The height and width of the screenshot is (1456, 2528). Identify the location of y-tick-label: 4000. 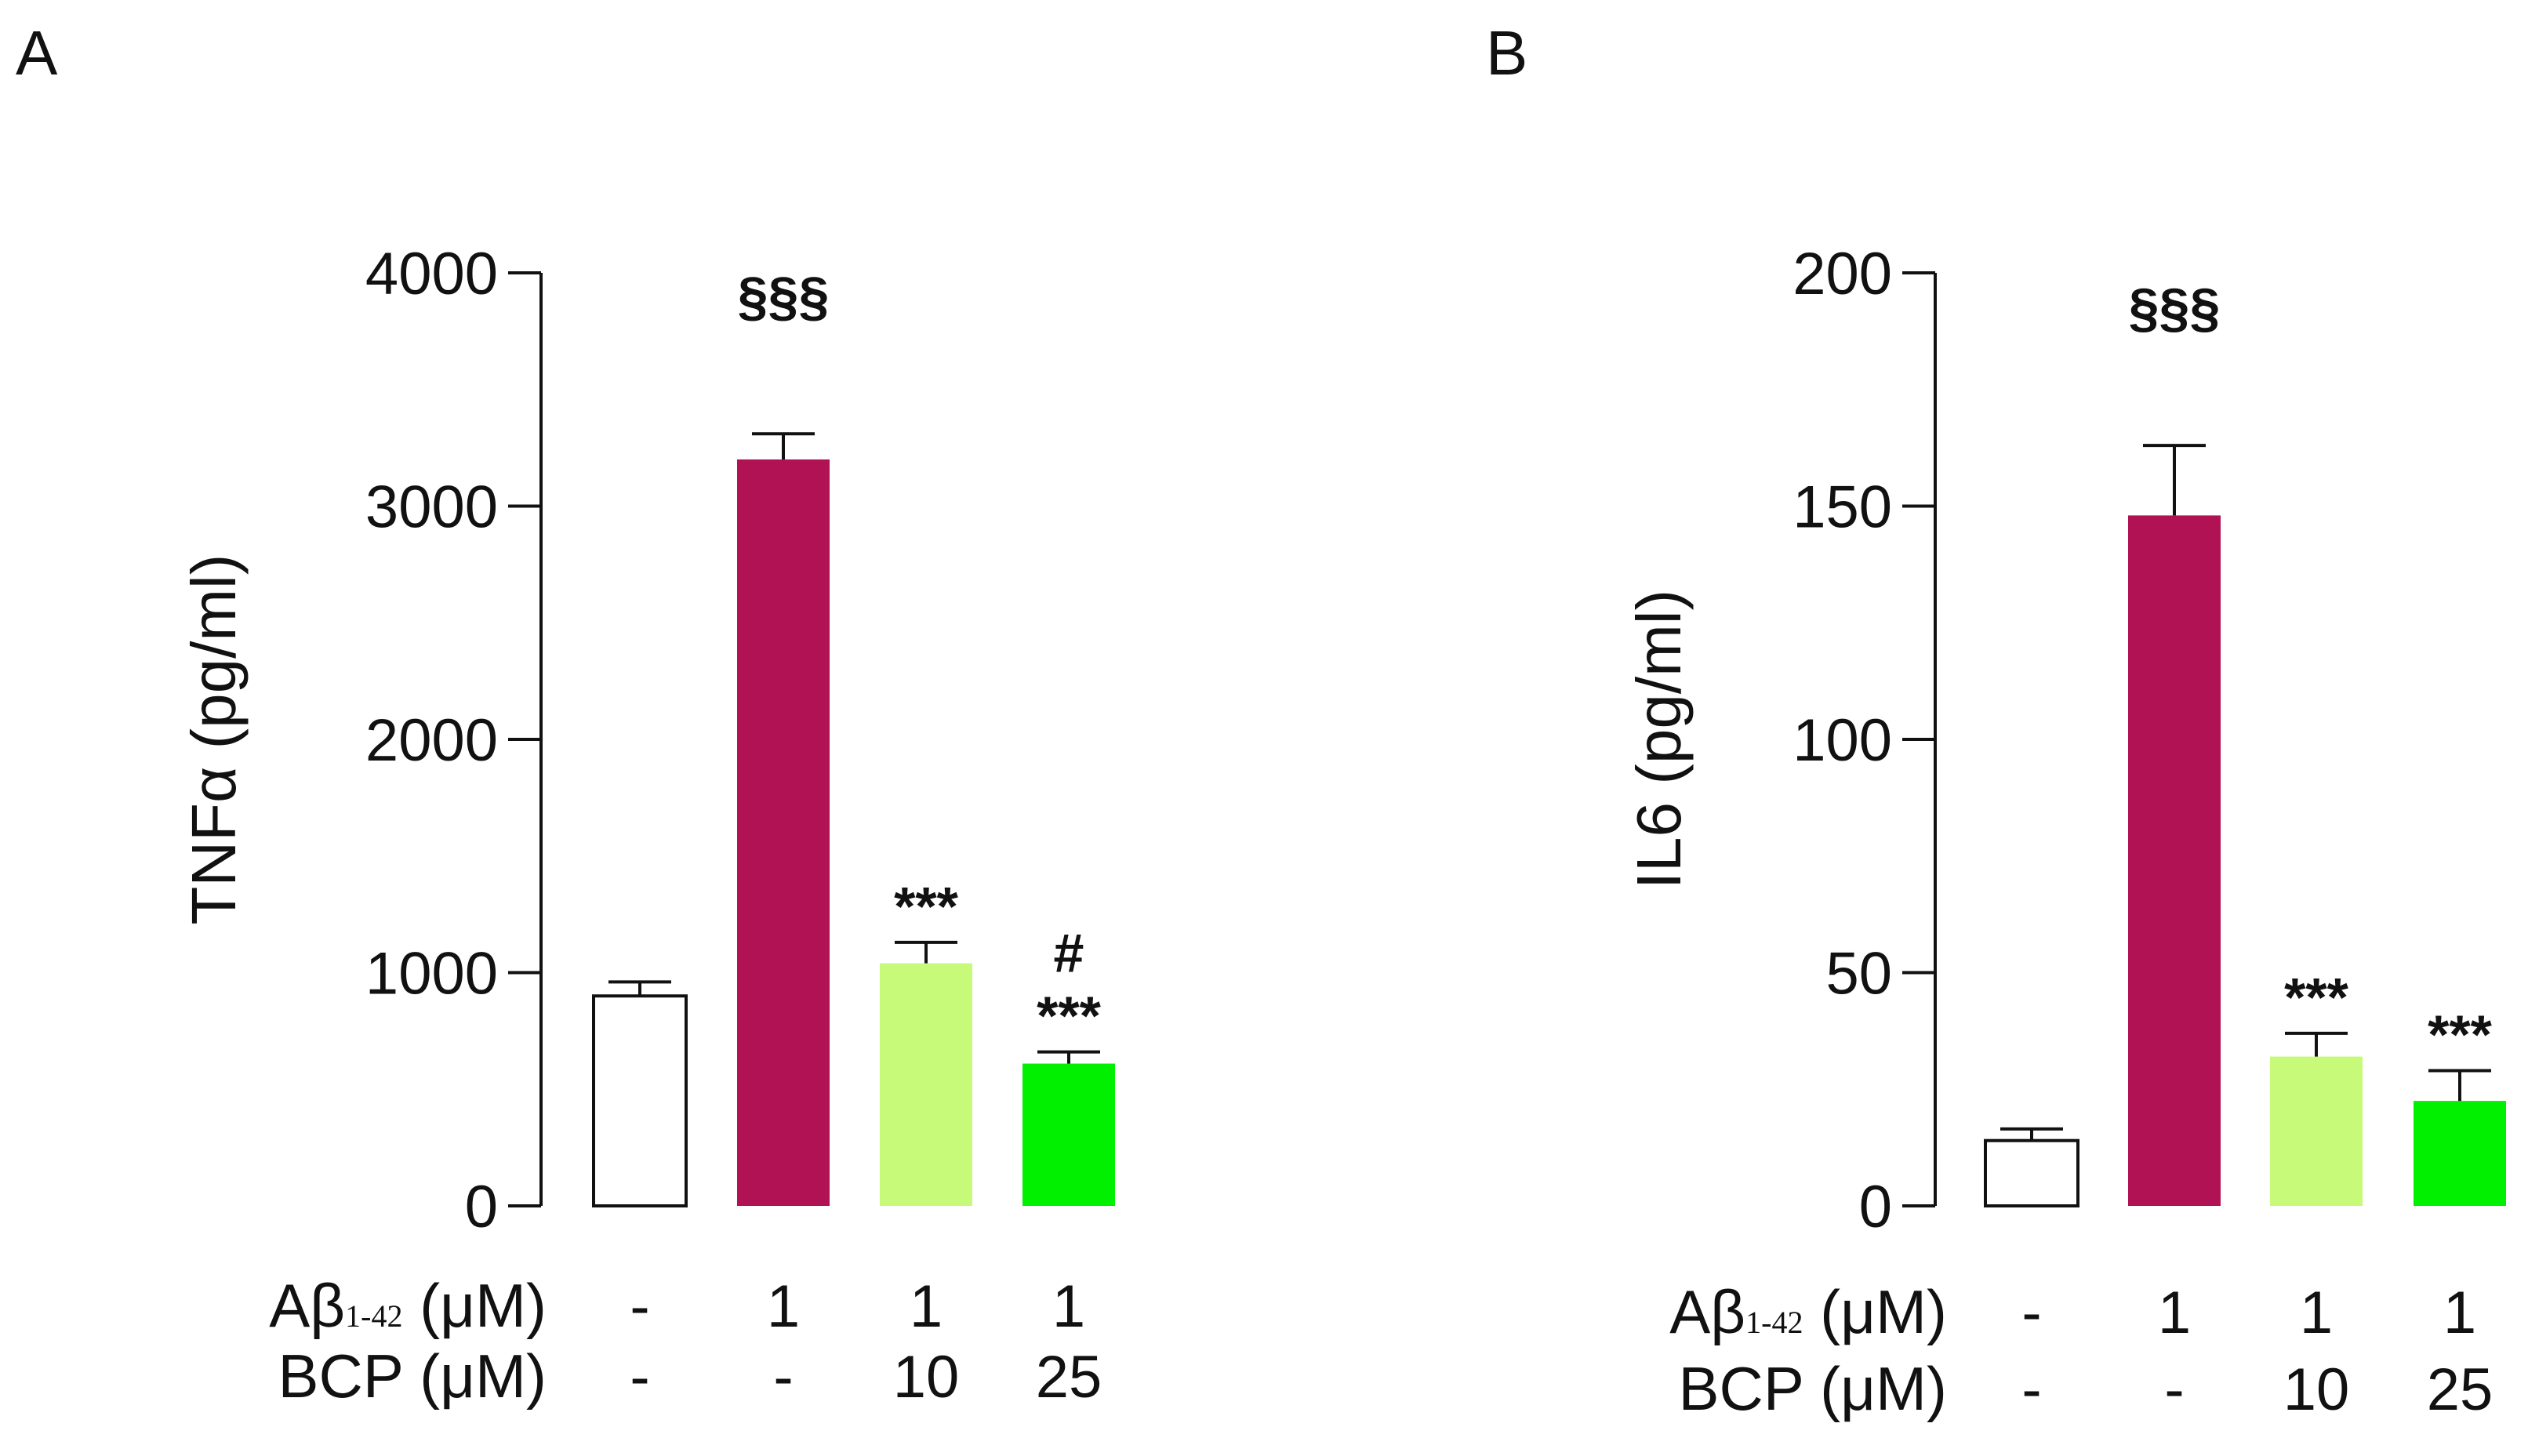
(431, 274).